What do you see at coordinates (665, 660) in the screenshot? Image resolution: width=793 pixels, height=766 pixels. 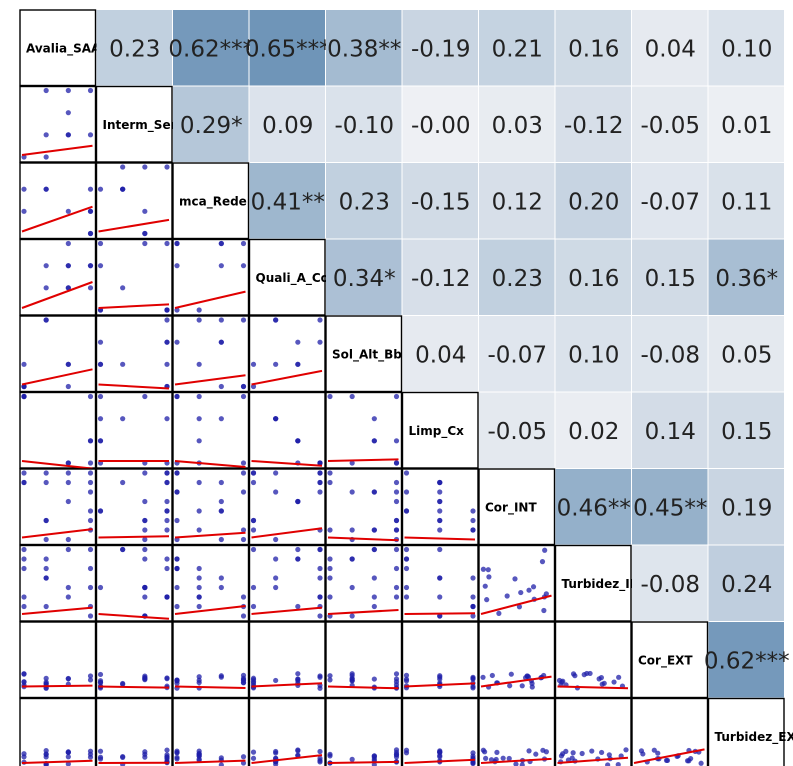 I see `variable-label: Cor_EXT` at bounding box center [665, 660].